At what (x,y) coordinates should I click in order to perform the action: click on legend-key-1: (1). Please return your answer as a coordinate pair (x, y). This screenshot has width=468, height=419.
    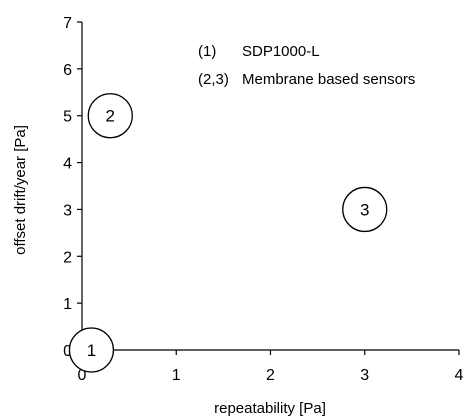
    Looking at the image, I should click on (207, 51).